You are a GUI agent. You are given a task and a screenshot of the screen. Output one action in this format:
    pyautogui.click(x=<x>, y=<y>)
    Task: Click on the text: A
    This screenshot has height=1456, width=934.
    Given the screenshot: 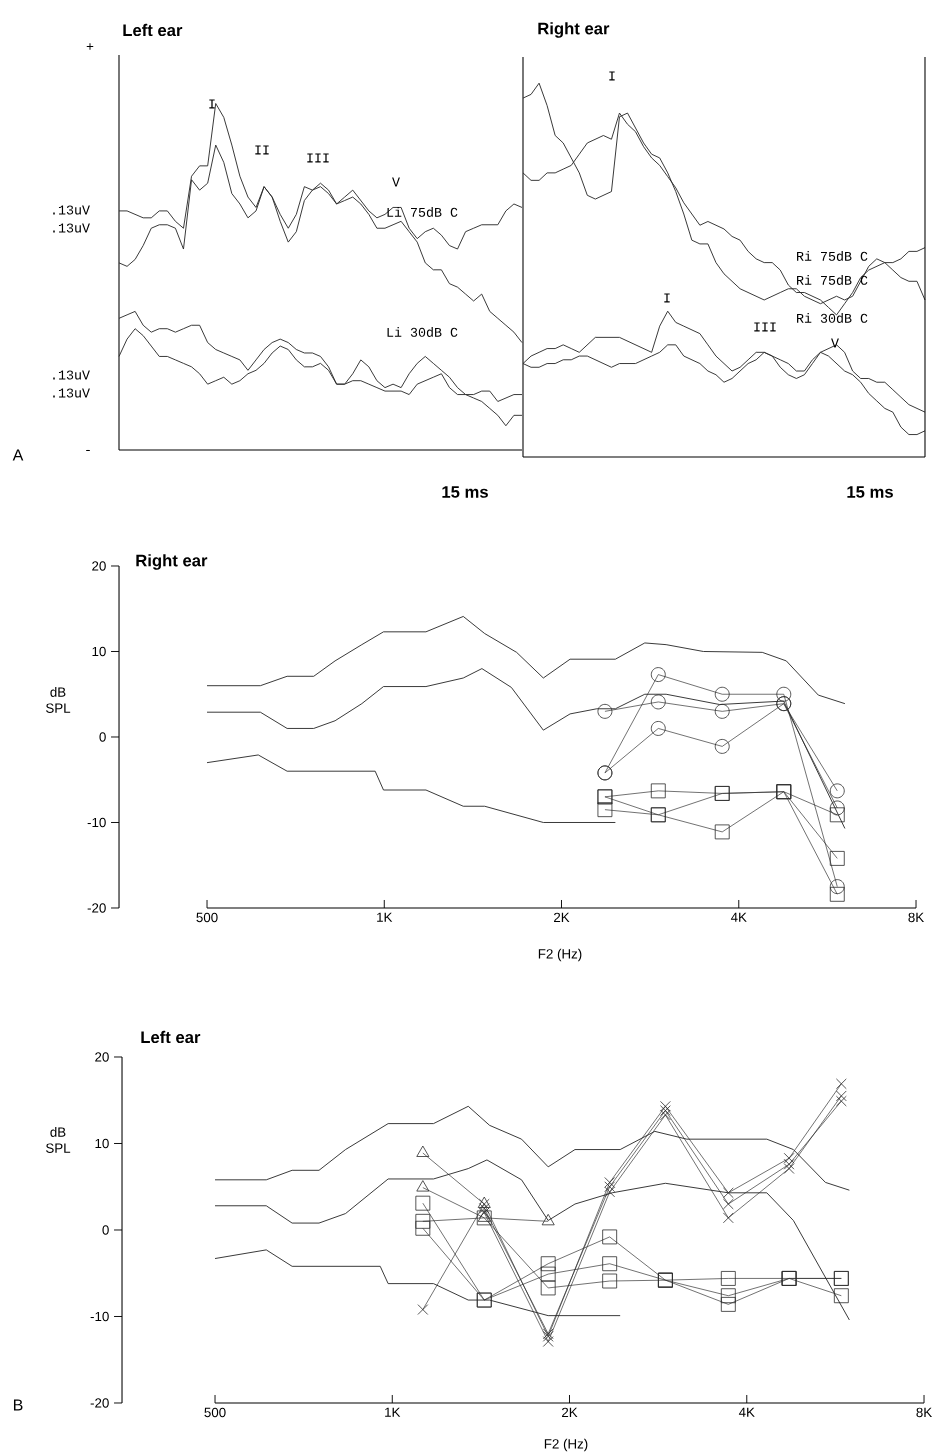 What is the action you would take?
    pyautogui.click(x=18, y=455)
    